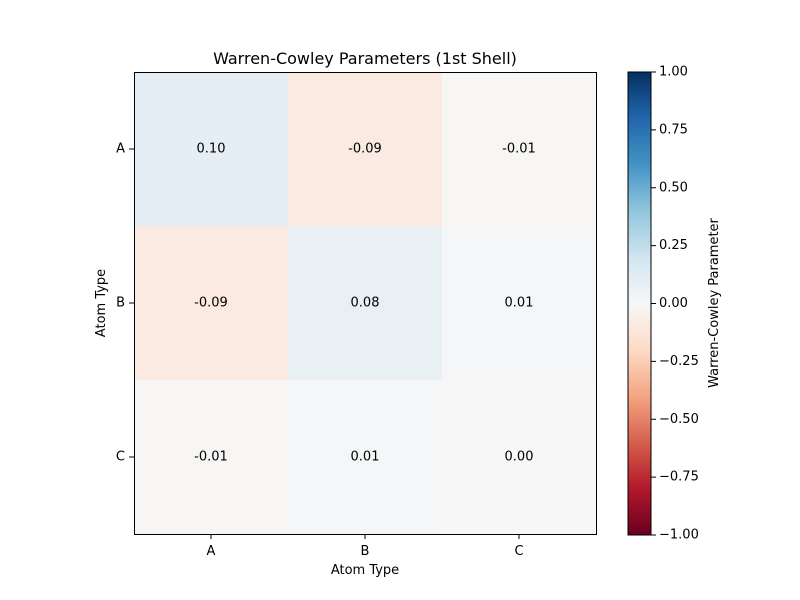  Describe the element at coordinates (714, 302) in the screenshot. I see `colorbar-label: Warren-Cowley Parameter` at that location.